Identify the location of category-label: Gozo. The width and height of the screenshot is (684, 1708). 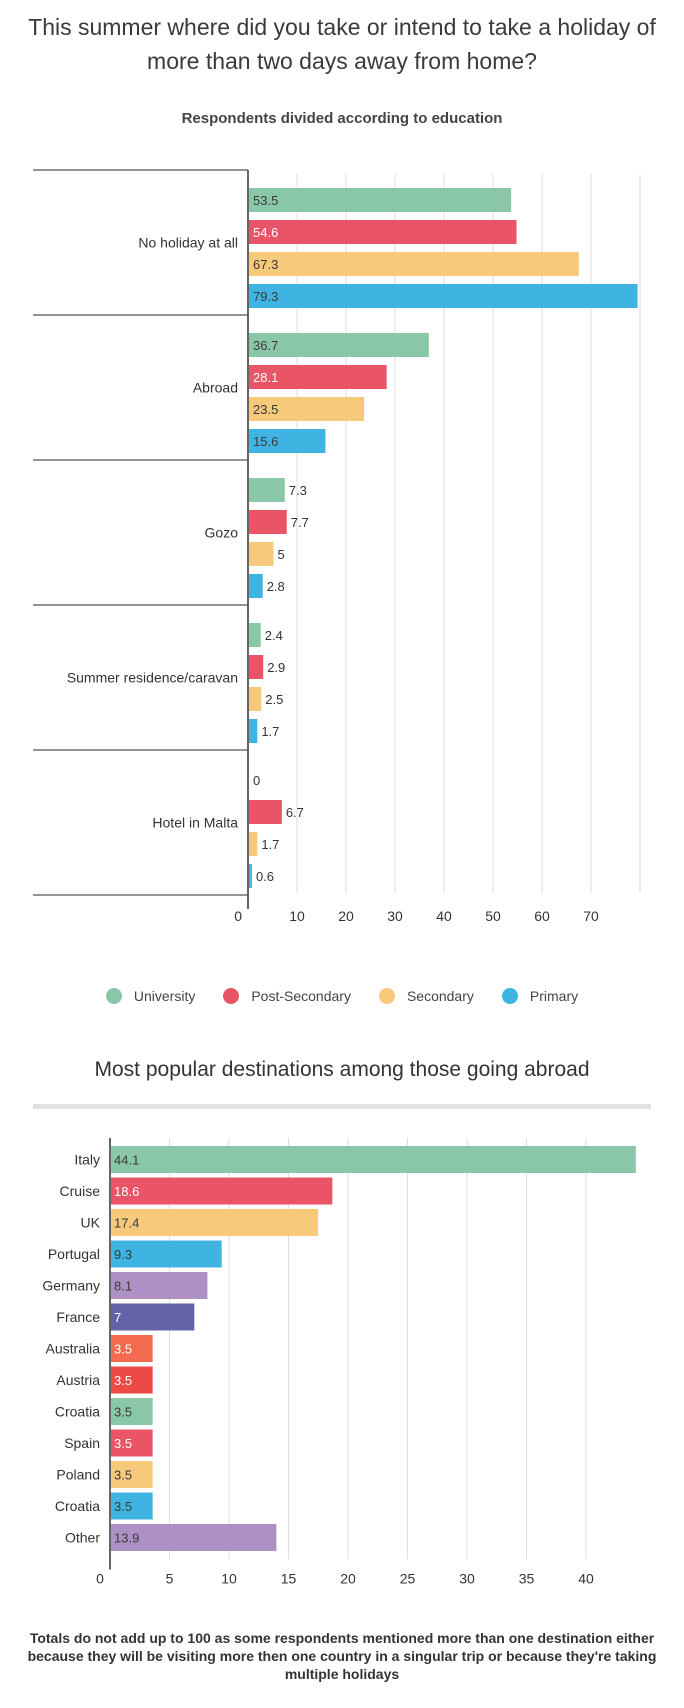
(222, 533).